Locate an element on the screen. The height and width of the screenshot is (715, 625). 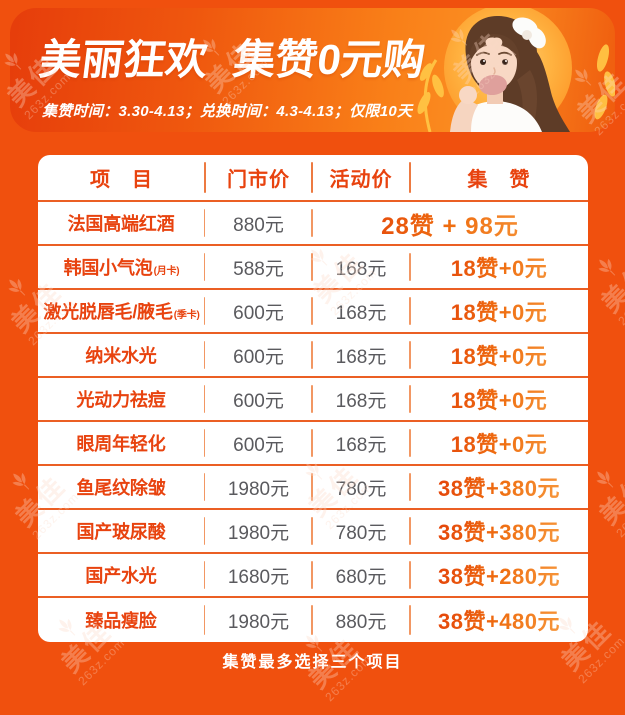
item-name: 臻品瘦脸 is located at coordinates (121, 621).